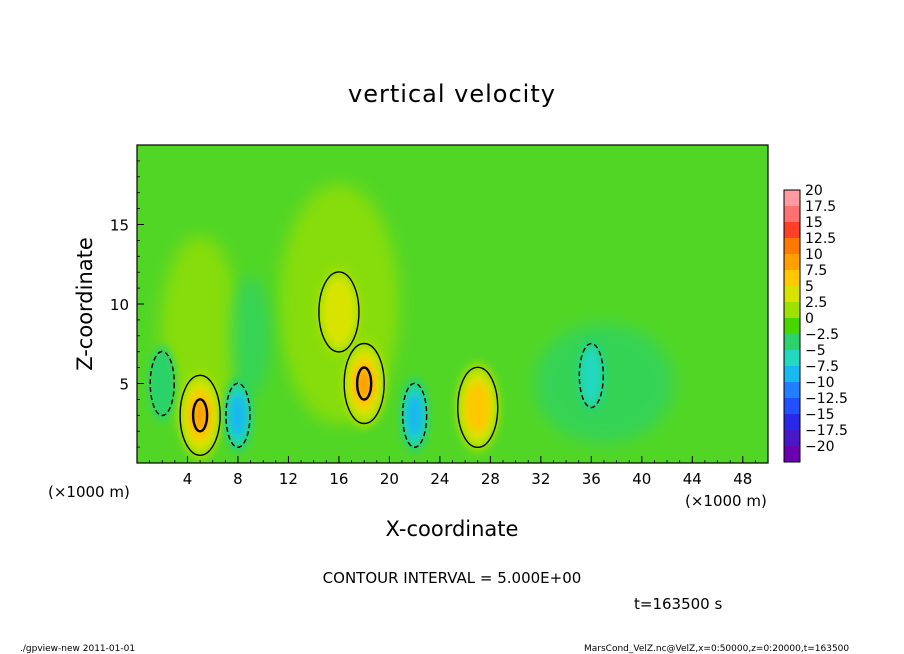  I want to click on x-axis: 4 8 12 16 20 24 28 32 36 40 44 48, so click(452, 472).